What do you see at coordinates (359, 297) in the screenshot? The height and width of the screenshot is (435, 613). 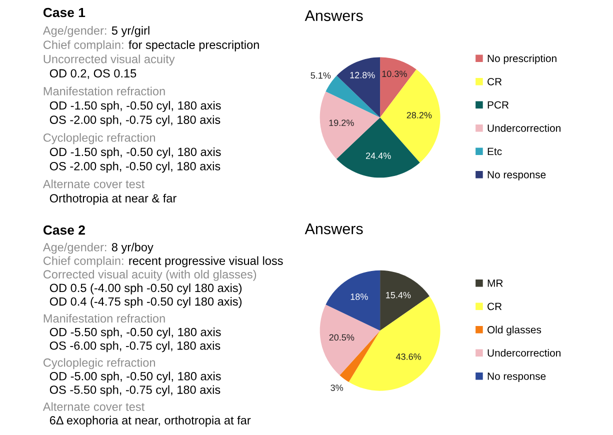 I see `data-label: 18%` at bounding box center [359, 297].